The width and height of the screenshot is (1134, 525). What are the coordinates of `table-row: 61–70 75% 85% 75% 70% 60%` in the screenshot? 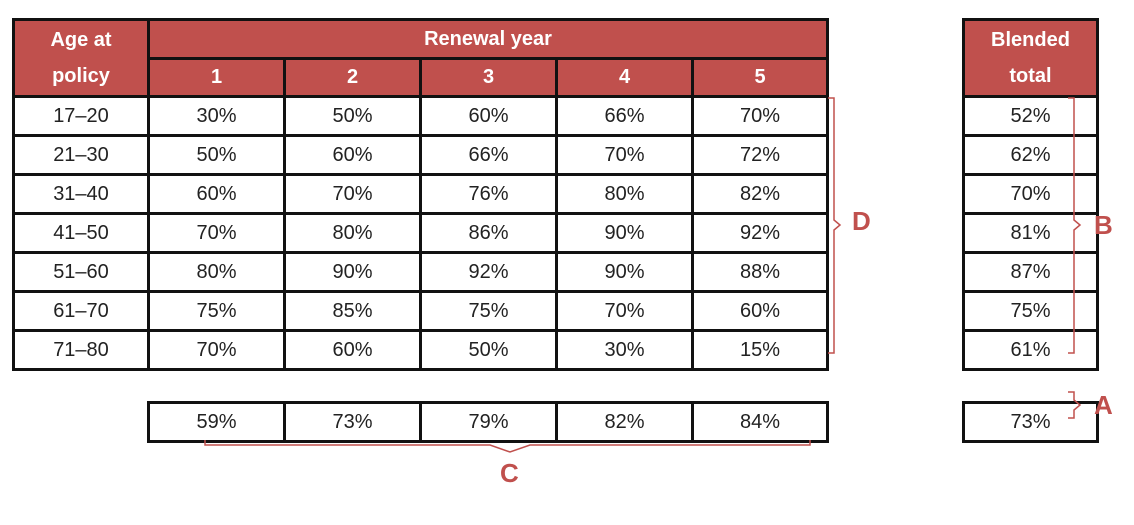 It's located at (420, 310).